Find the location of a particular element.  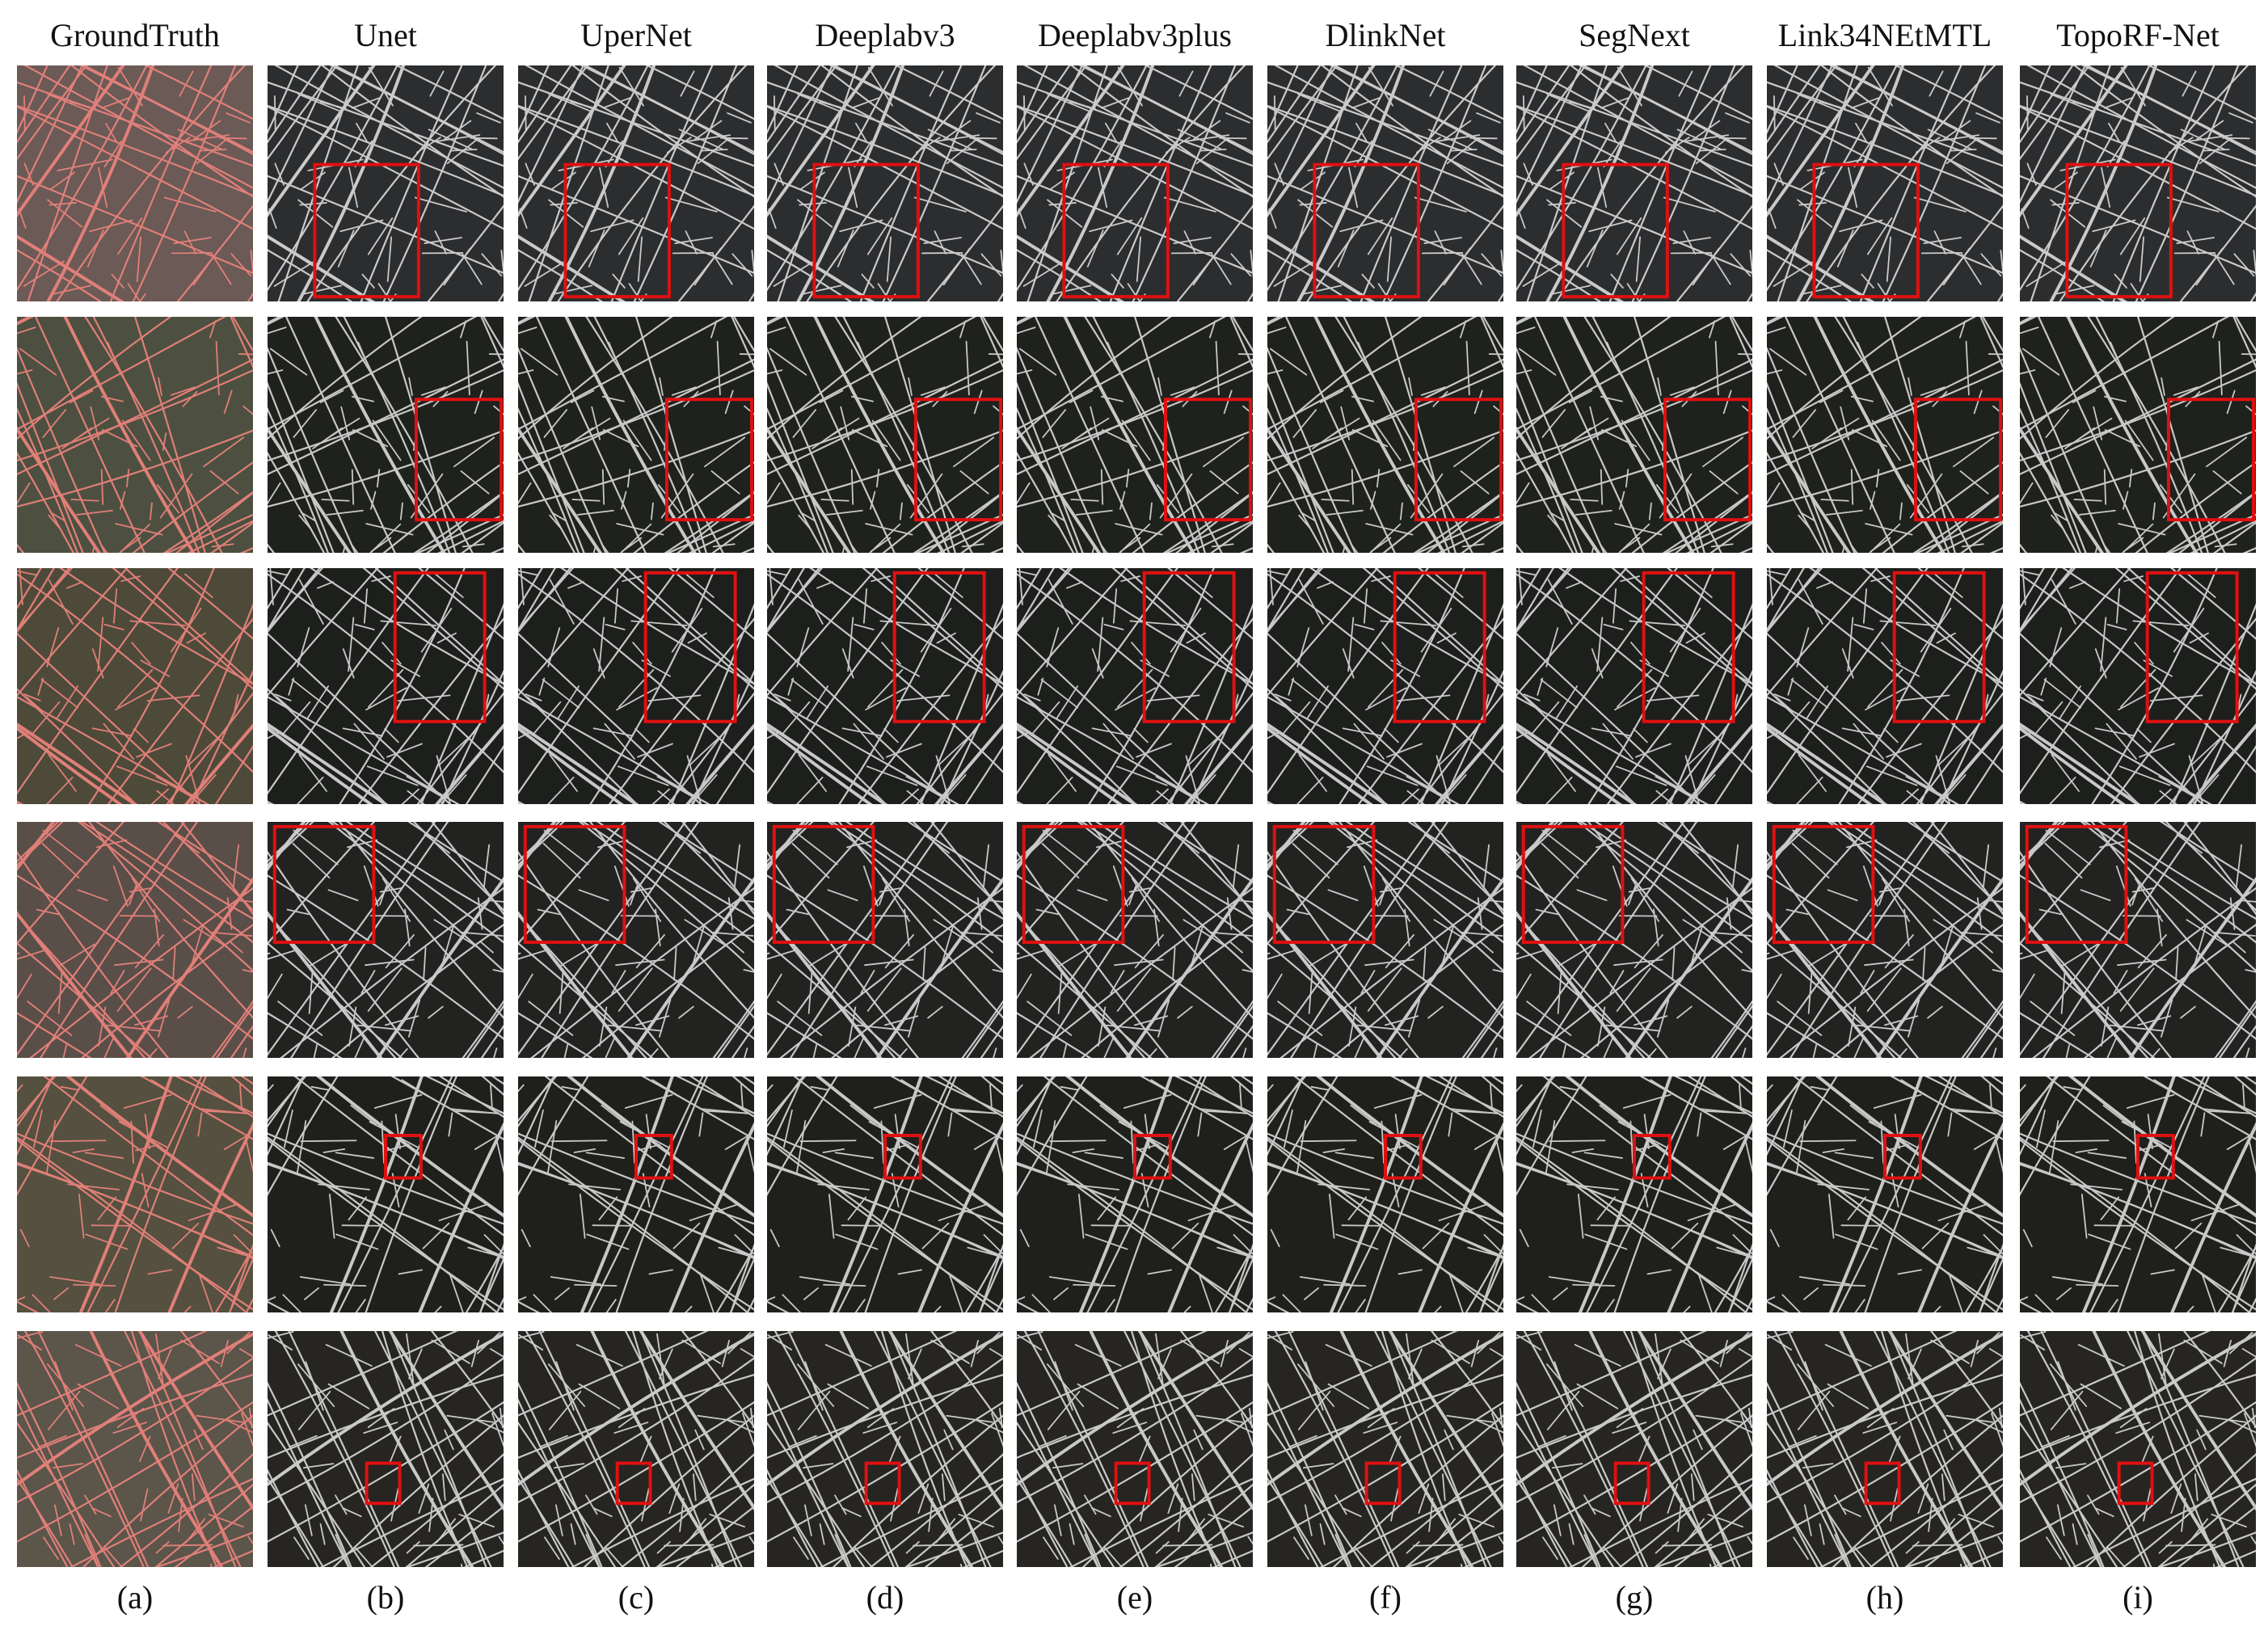

column-title: Unet is located at coordinates (385, 35).